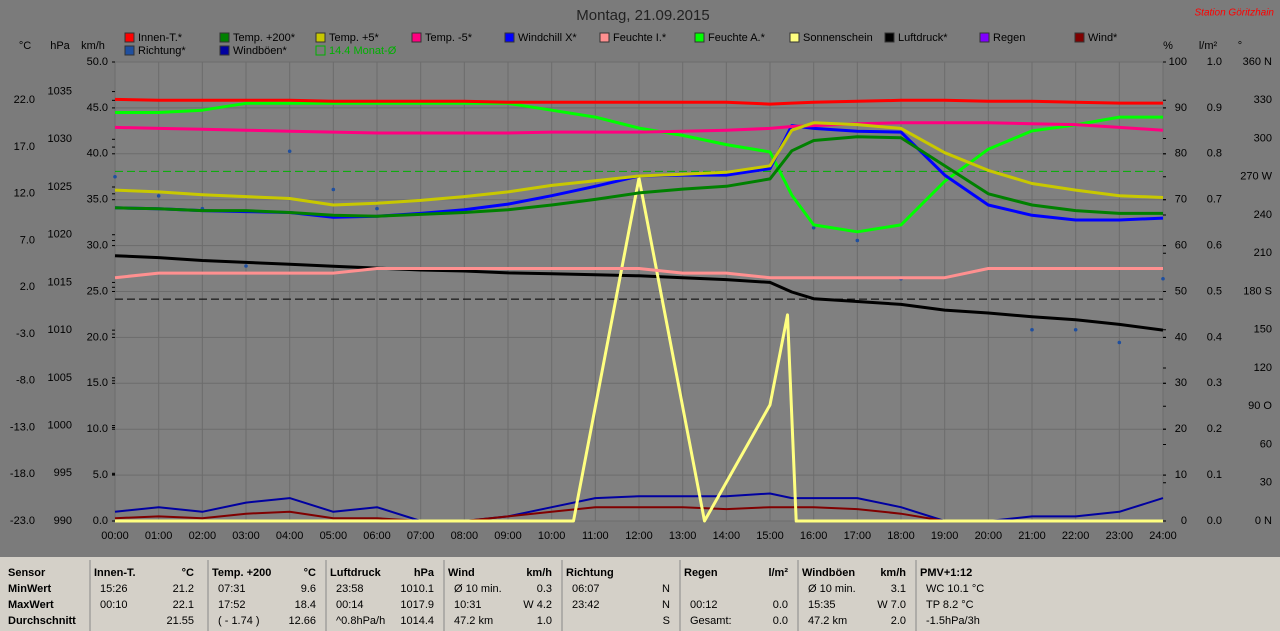 Image resolution: width=1280 pixels, height=631 pixels. I want to click on series-line, so click(638, 101).